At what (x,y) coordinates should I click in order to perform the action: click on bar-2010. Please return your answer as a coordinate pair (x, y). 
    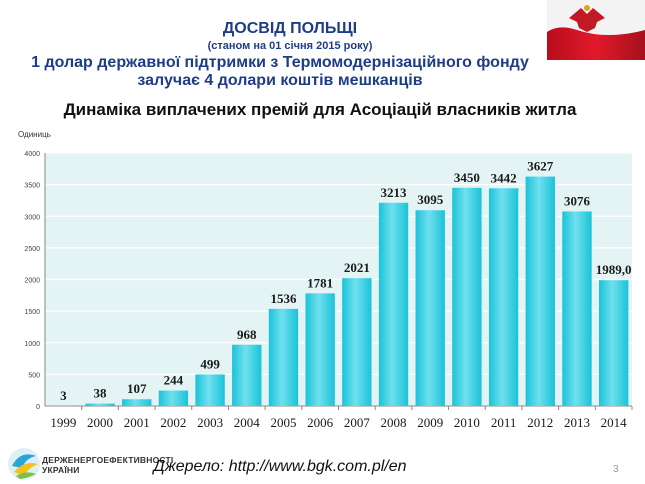
    Looking at the image, I should click on (467, 296).